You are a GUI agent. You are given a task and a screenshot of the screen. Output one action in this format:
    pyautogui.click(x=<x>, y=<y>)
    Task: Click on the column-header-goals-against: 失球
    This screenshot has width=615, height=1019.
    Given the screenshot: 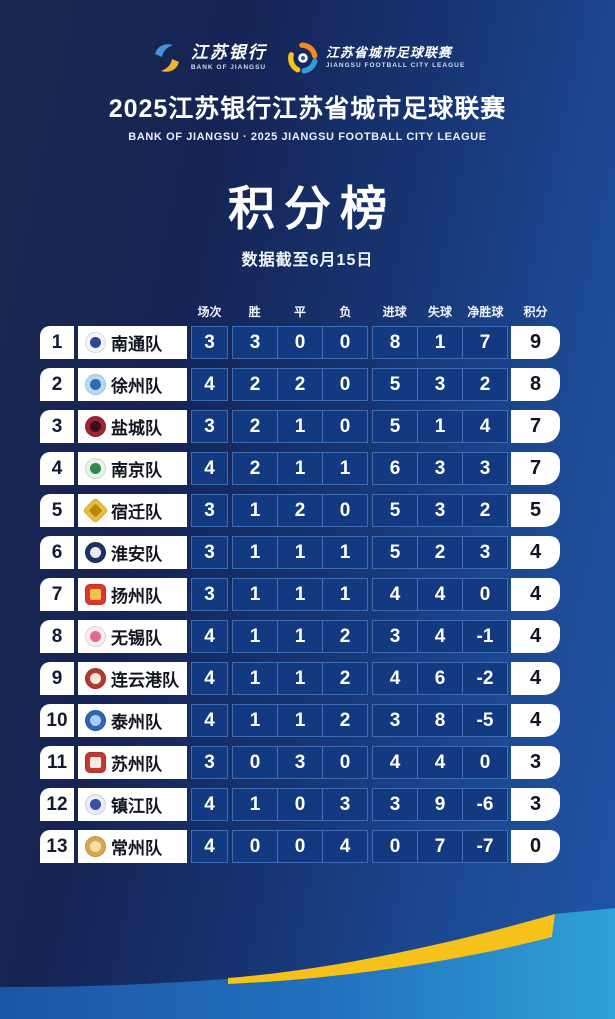 What is the action you would take?
    pyautogui.click(x=439, y=311)
    